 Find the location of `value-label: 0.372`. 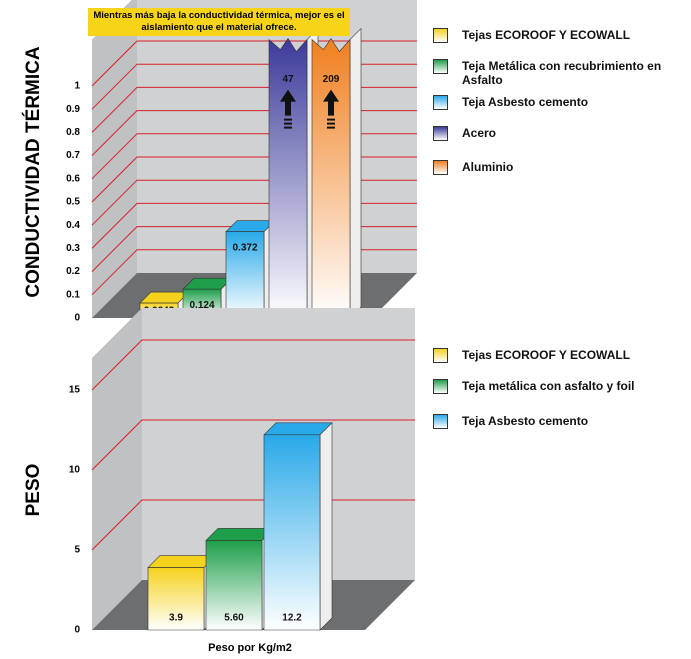

value-label: 0.372 is located at coordinates (244, 247).